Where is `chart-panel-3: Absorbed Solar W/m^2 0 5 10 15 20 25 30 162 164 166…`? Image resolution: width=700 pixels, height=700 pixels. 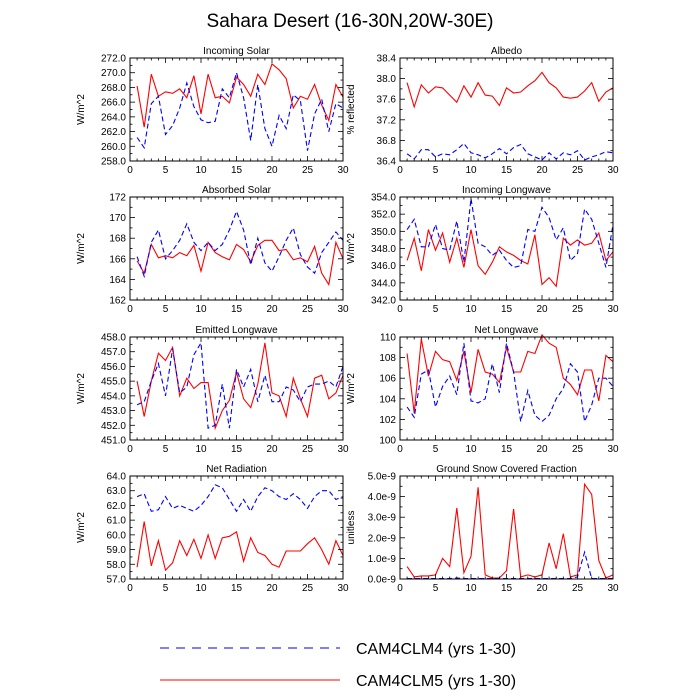 chart-panel-3: Absorbed Solar W/m^2 0 5 10 15 20 25 30 162 164 166… is located at coordinates (212, 250).